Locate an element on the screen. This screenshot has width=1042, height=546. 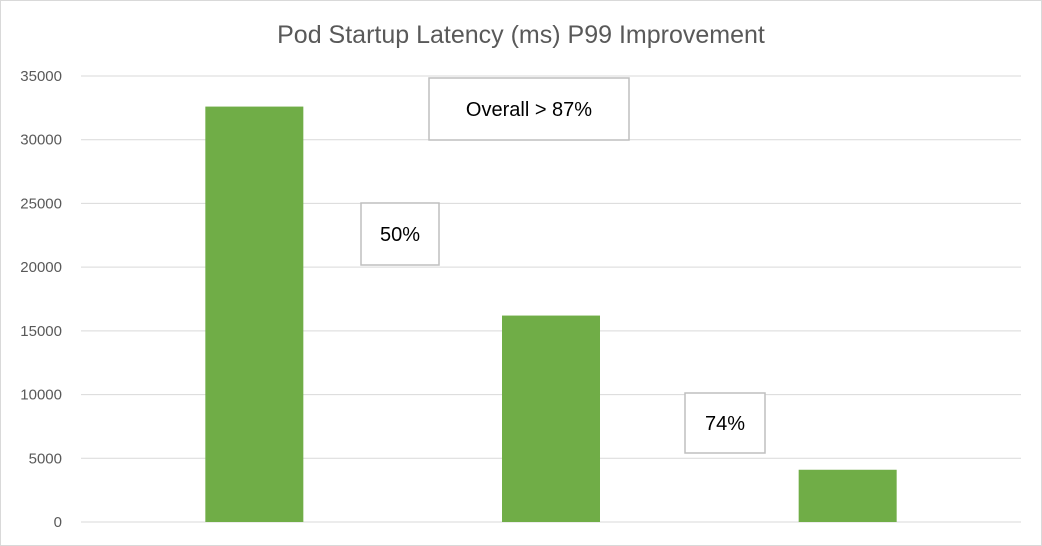
y-tick-label: 35000 is located at coordinates (41, 76).